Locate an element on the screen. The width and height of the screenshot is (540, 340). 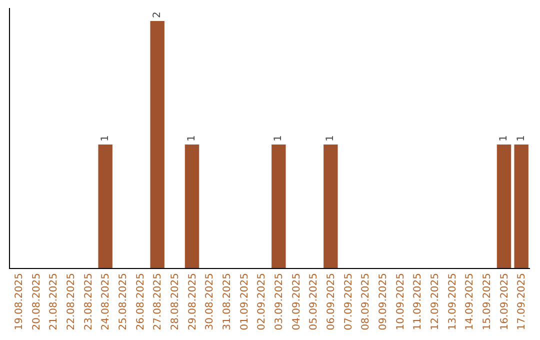
x-tick-label: 22.08.2025 is located at coordinates (71, 301).